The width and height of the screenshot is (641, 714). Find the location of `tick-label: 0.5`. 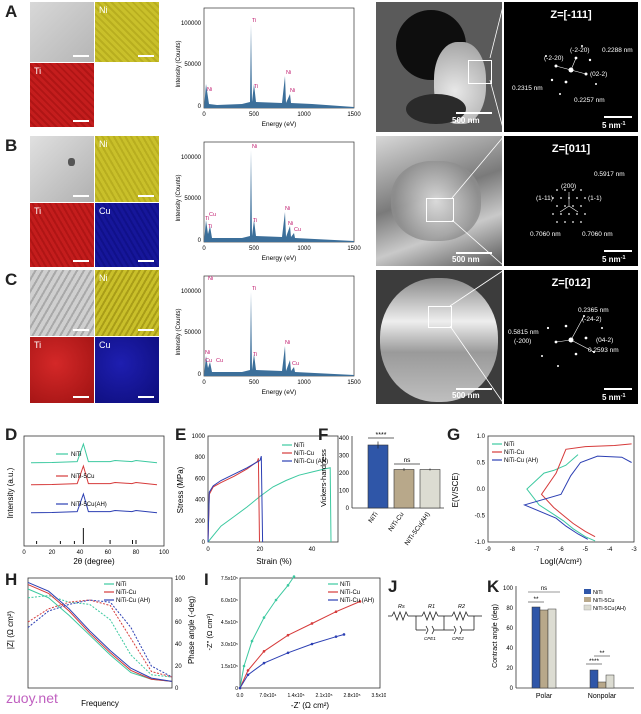

tick-label: 0.5 is located at coordinates (481, 464).